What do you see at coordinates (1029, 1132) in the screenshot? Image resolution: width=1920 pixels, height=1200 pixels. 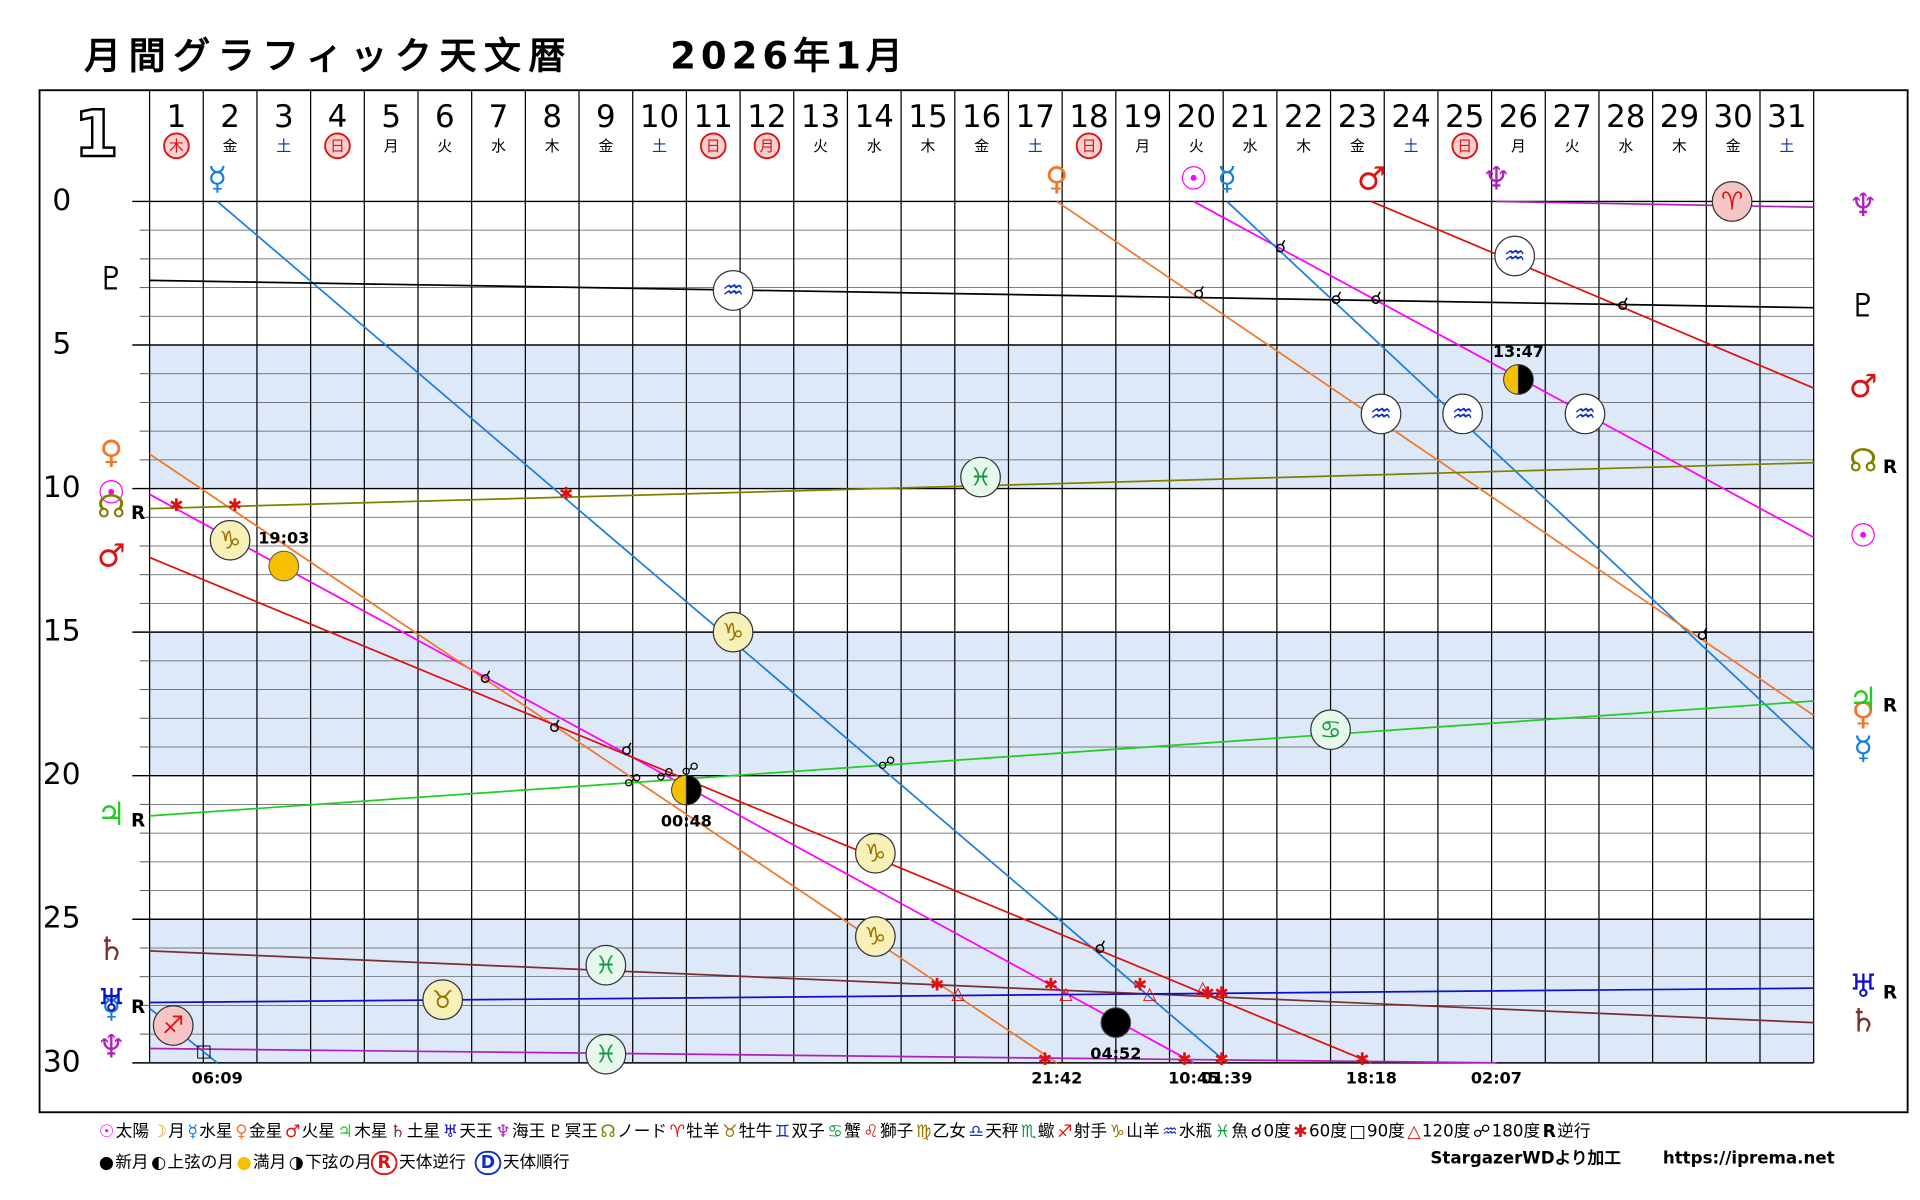 I see `legend-symbol: ♏` at bounding box center [1029, 1132].